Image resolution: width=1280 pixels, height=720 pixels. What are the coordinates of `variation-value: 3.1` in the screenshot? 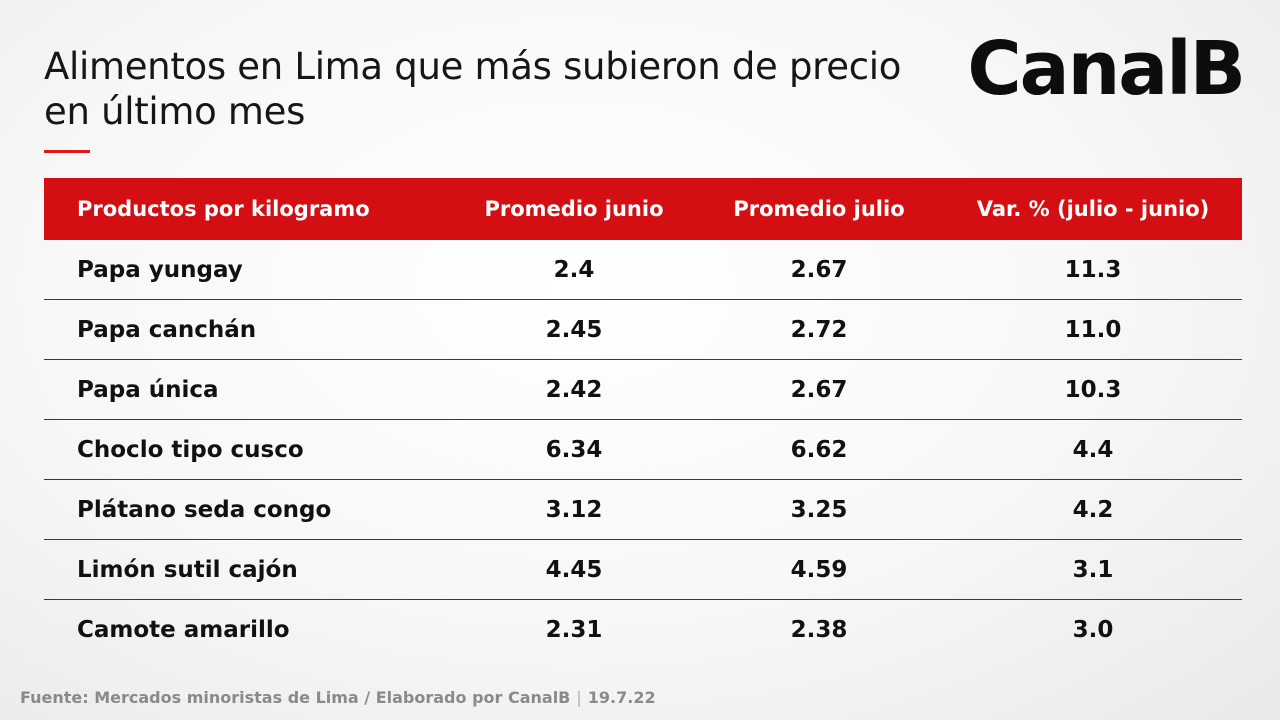 It's located at (1093, 569).